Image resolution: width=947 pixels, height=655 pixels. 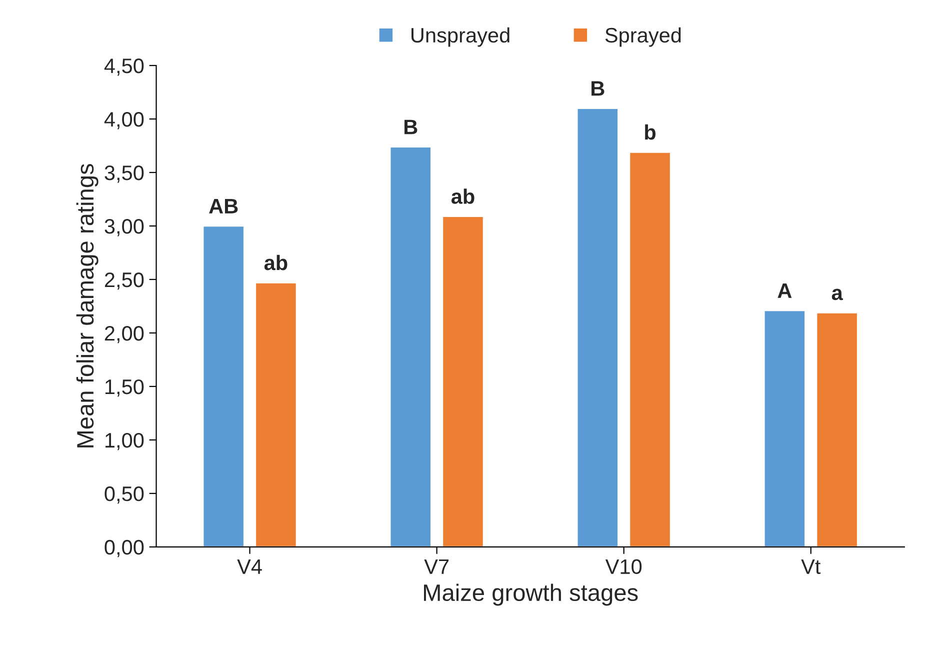 What do you see at coordinates (124, 495) in the screenshot?
I see `y-tick-label: 0,50` at bounding box center [124, 495].